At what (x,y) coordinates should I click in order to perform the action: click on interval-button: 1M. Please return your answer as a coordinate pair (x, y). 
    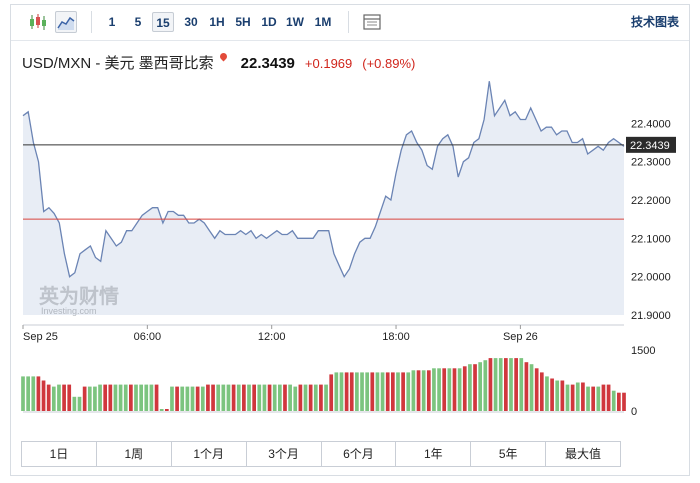
    Looking at the image, I should click on (323, 22).